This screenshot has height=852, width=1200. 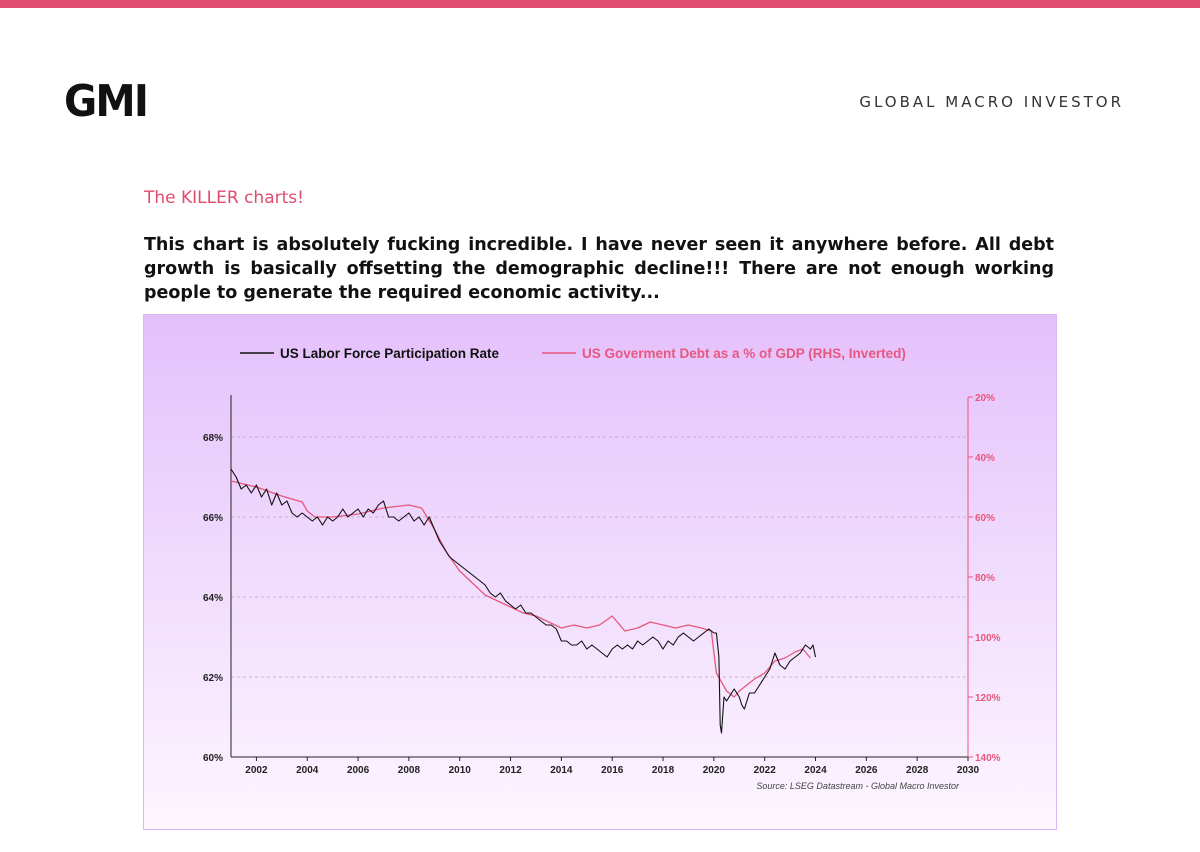 I want to click on gmi-logo: GMI, so click(x=106, y=101).